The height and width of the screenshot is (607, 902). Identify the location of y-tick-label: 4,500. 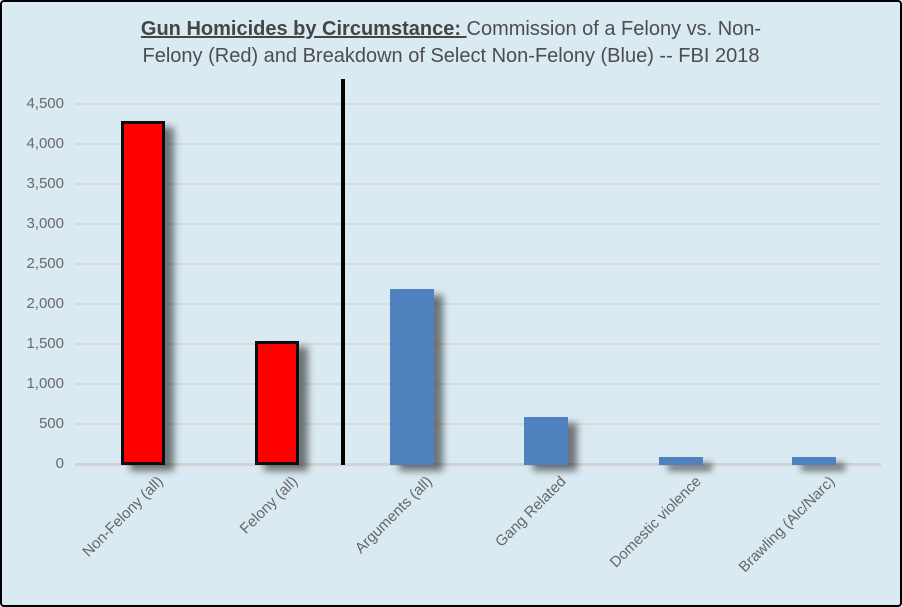
(45, 103).